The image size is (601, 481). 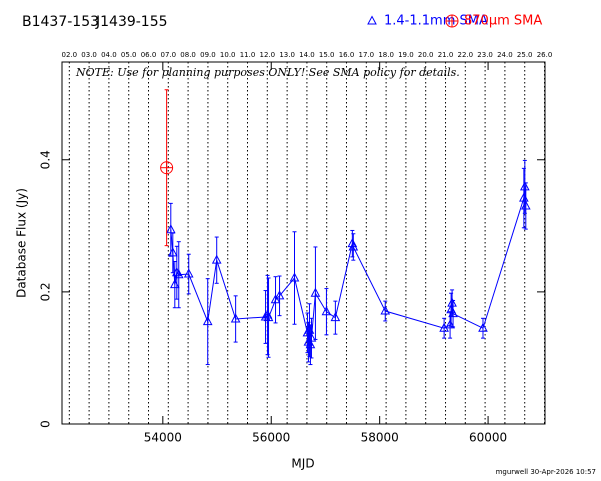 I want to click on year-label: 24.0, so click(x=505, y=55).